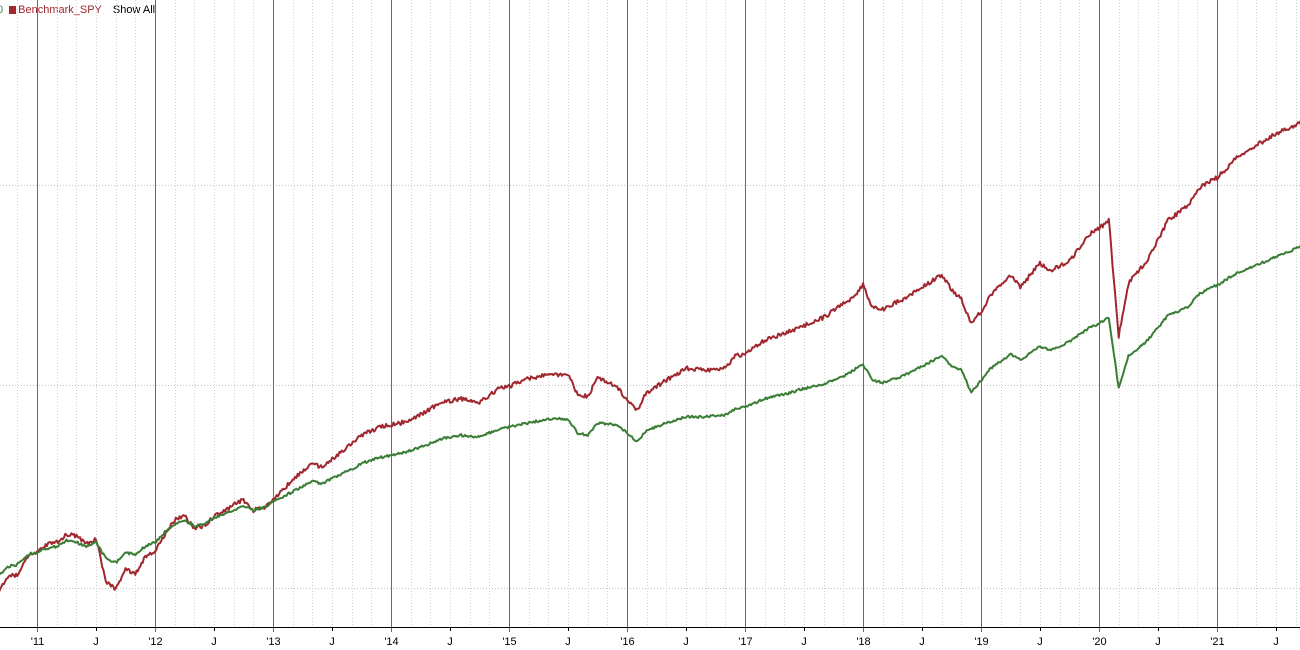  What do you see at coordinates (155, 642) in the screenshot?
I see `x-tick-label-year: '12` at bounding box center [155, 642].